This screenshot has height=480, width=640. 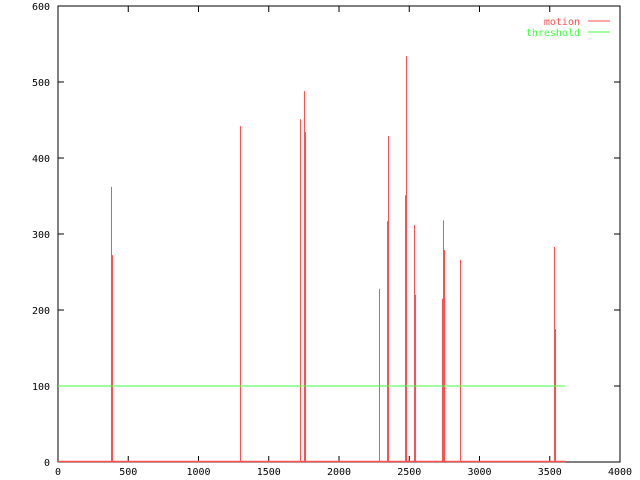 I want to click on x-tick-label: 1000, so click(x=198, y=472).